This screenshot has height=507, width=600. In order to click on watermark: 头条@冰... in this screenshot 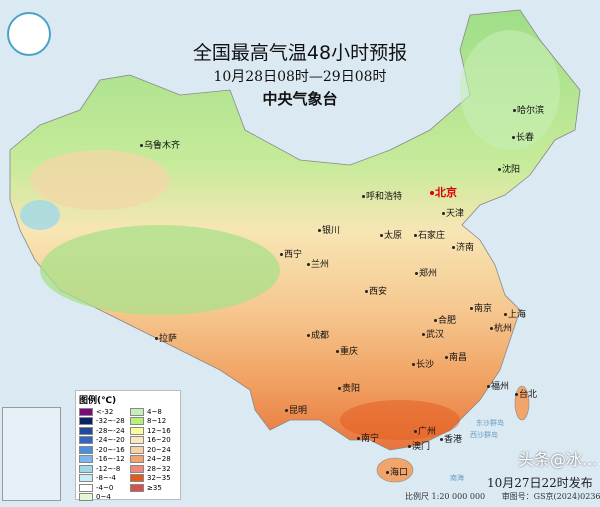, I will do `click(558, 459)`.